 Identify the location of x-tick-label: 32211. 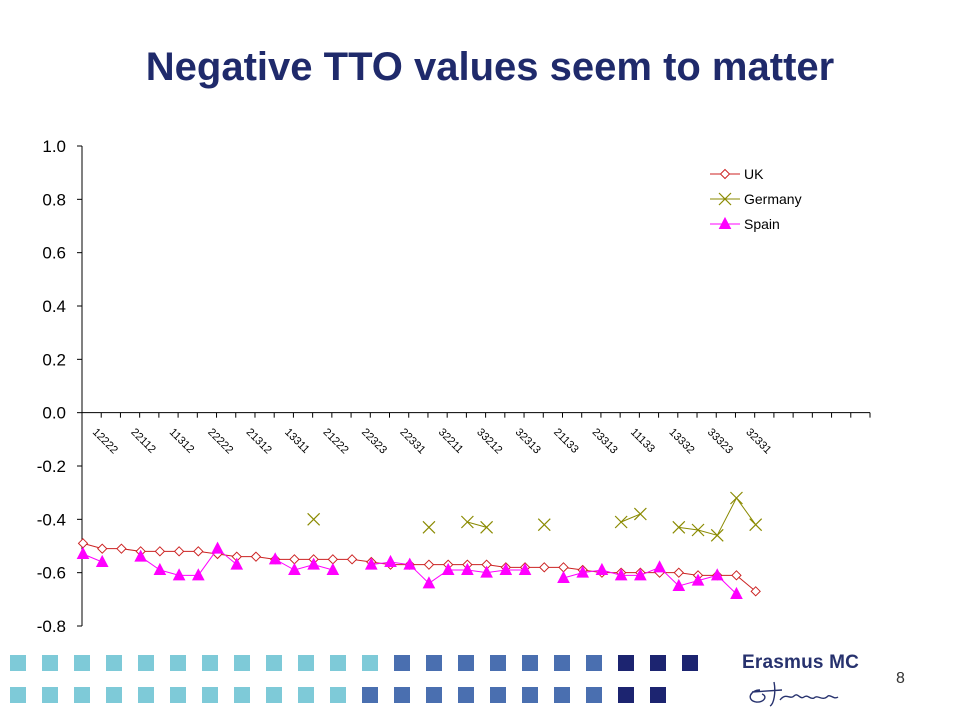
(451, 441).